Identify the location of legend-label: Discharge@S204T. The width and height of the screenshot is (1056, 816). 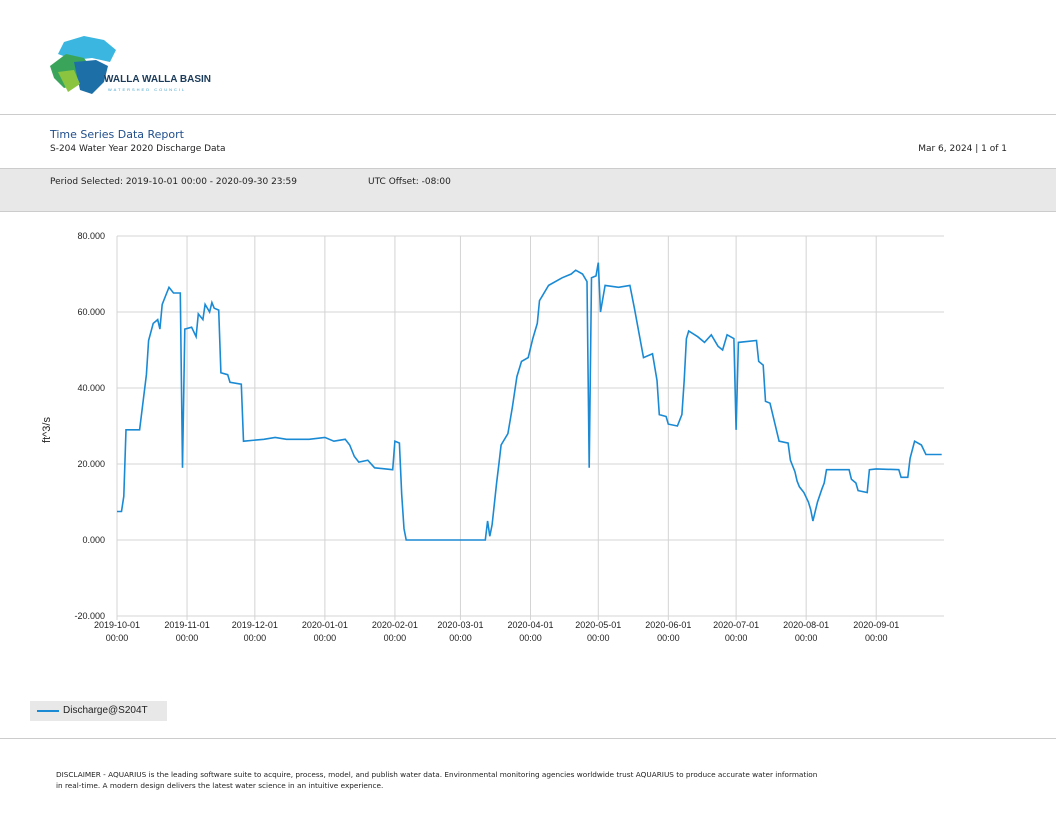
(105, 710).